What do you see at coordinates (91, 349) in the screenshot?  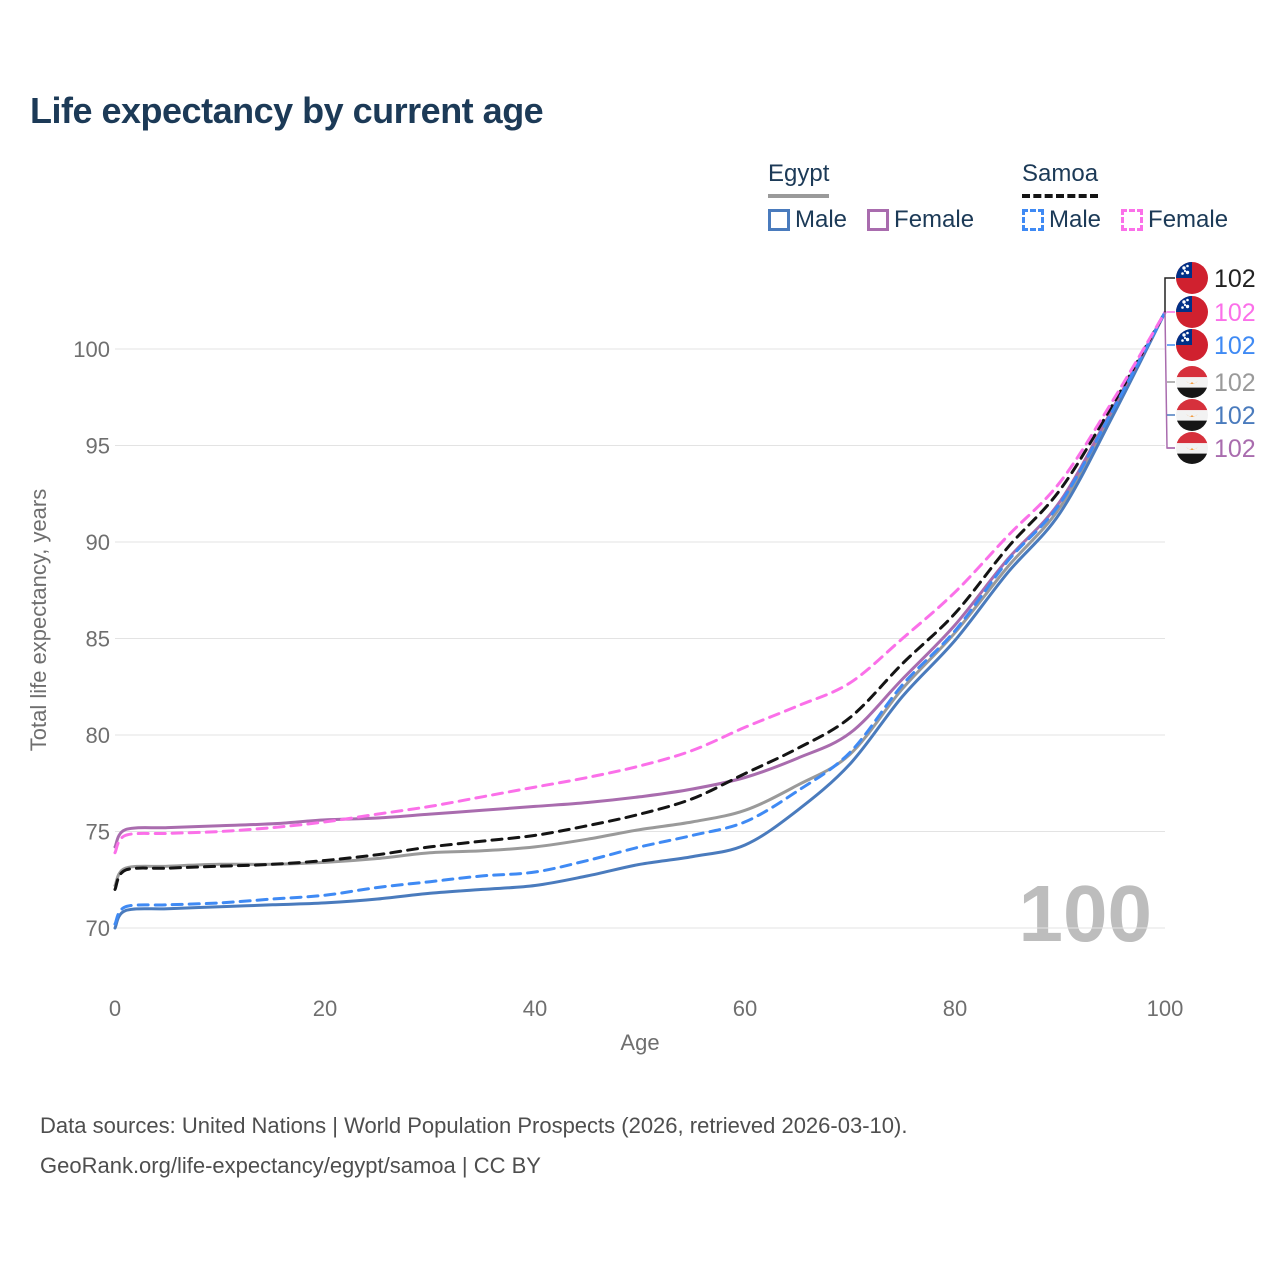 I see `y-tick-label: 100` at bounding box center [91, 349].